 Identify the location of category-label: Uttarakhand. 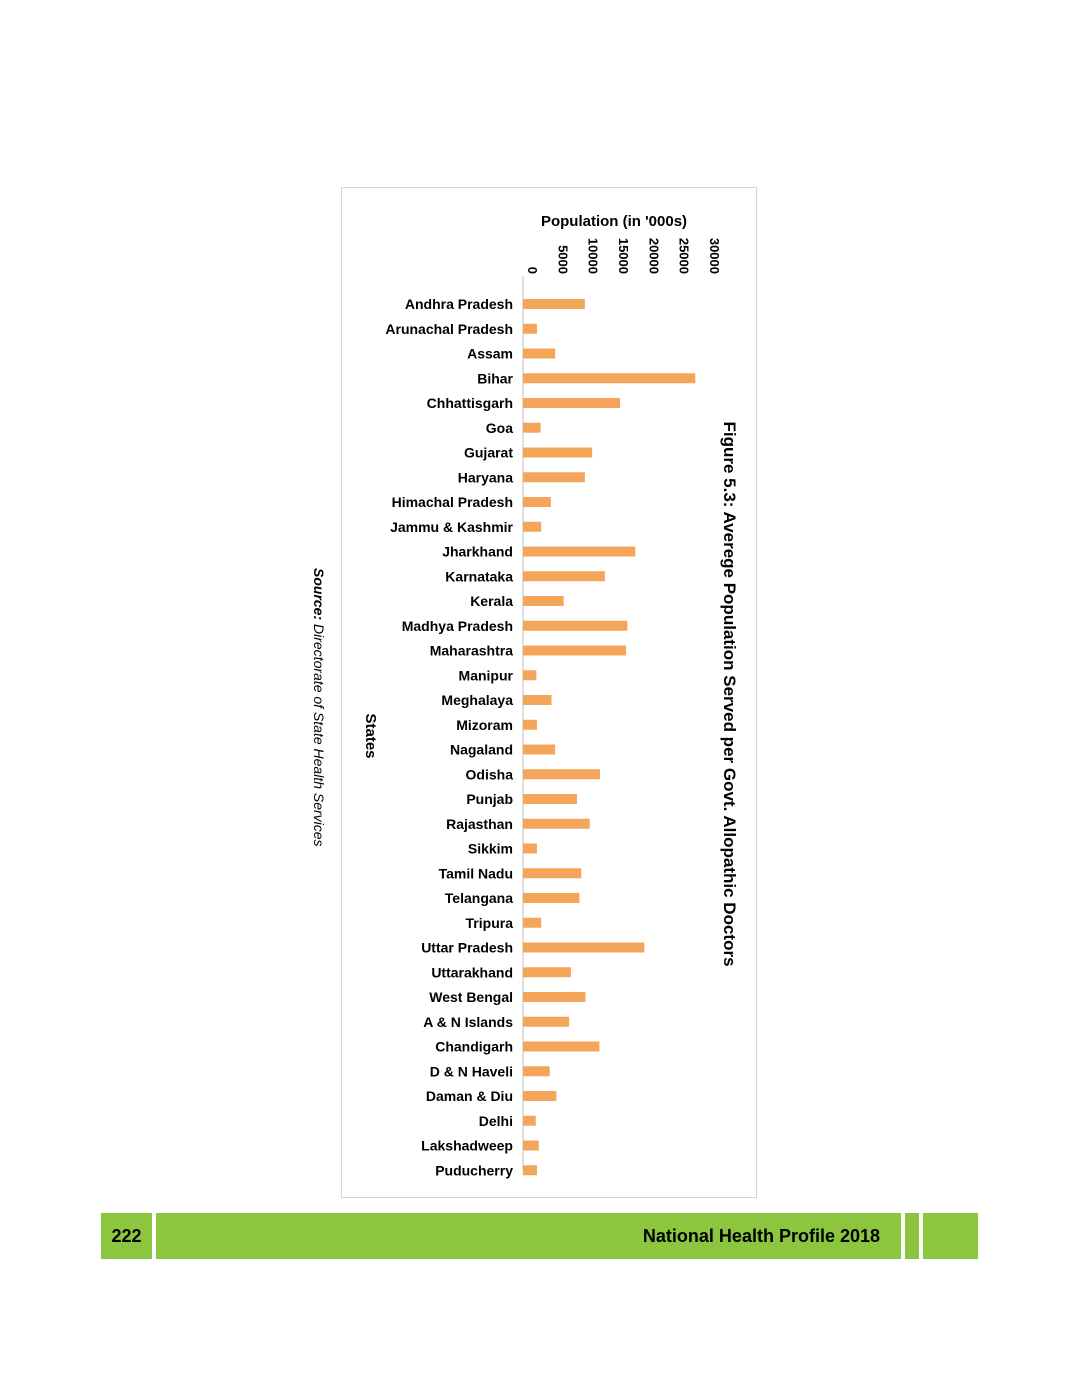
(472, 972).